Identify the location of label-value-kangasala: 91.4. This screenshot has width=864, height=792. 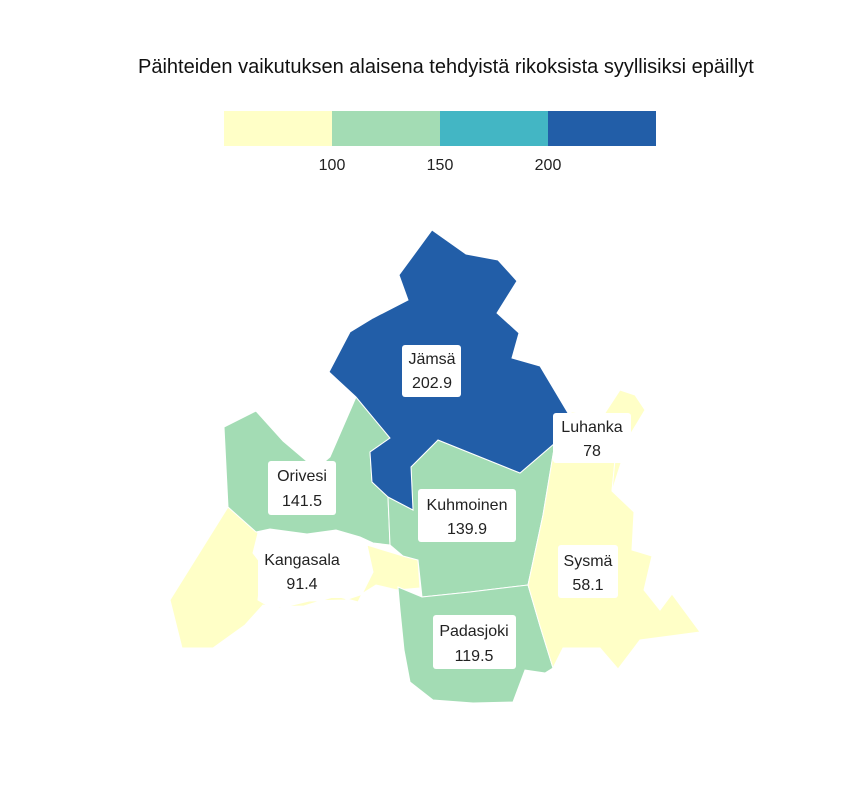
(301, 584).